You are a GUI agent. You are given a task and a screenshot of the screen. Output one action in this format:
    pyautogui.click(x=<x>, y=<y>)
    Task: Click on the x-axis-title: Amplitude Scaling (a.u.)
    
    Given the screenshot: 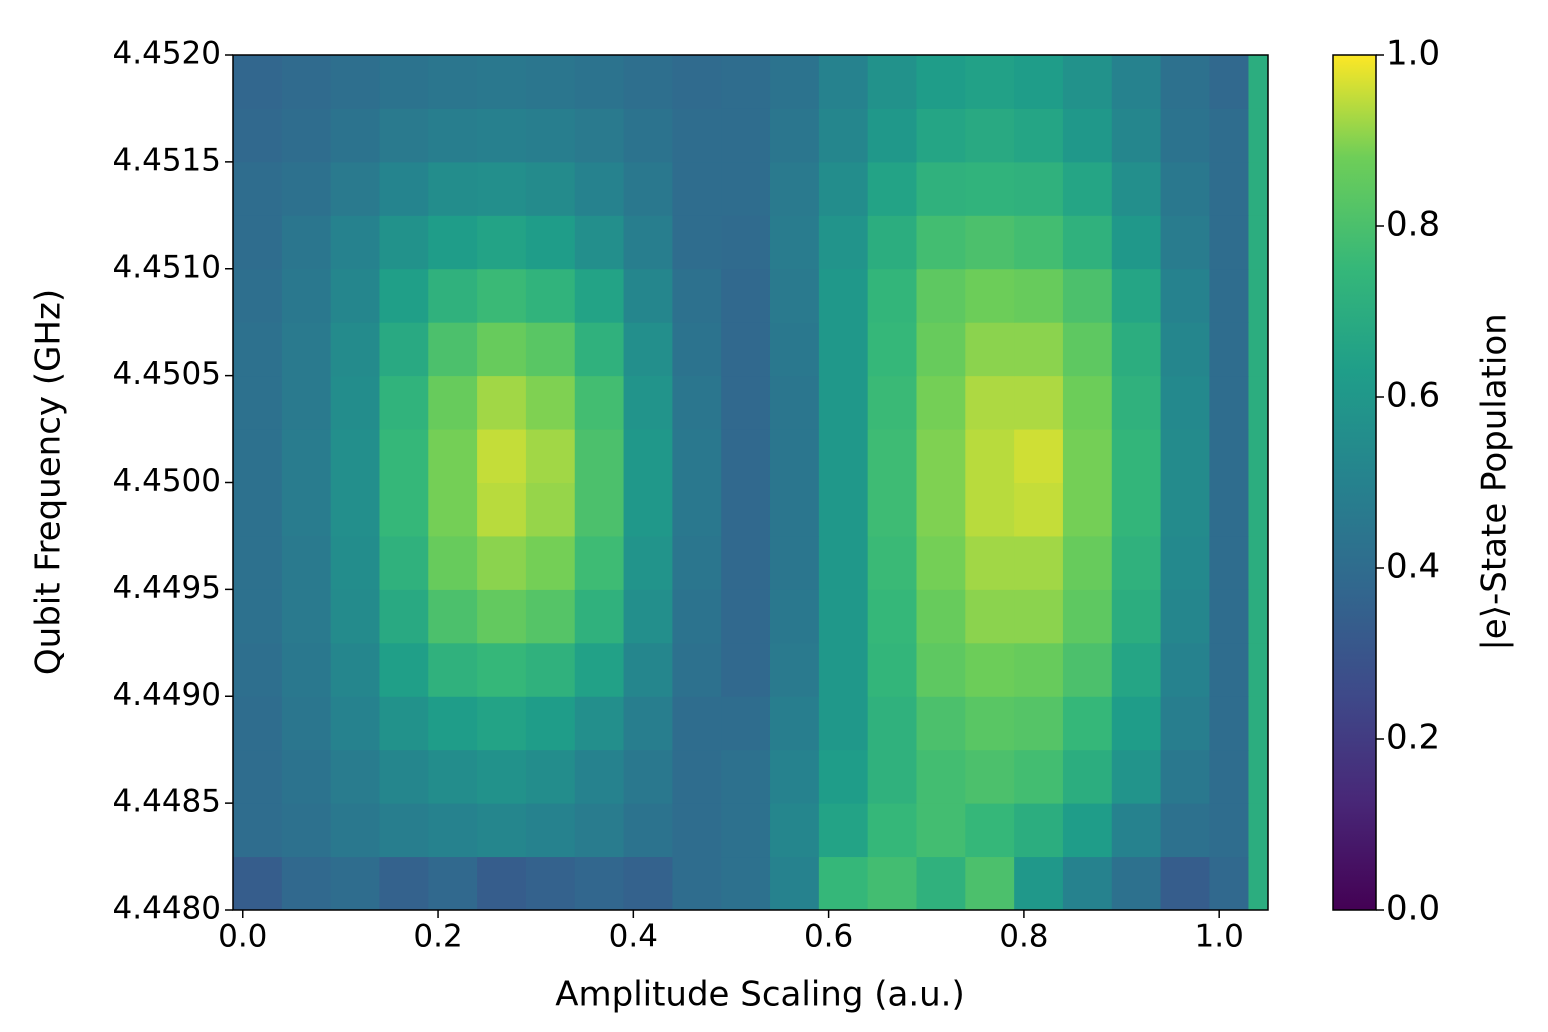 What is the action you would take?
    pyautogui.click(x=760, y=995)
    